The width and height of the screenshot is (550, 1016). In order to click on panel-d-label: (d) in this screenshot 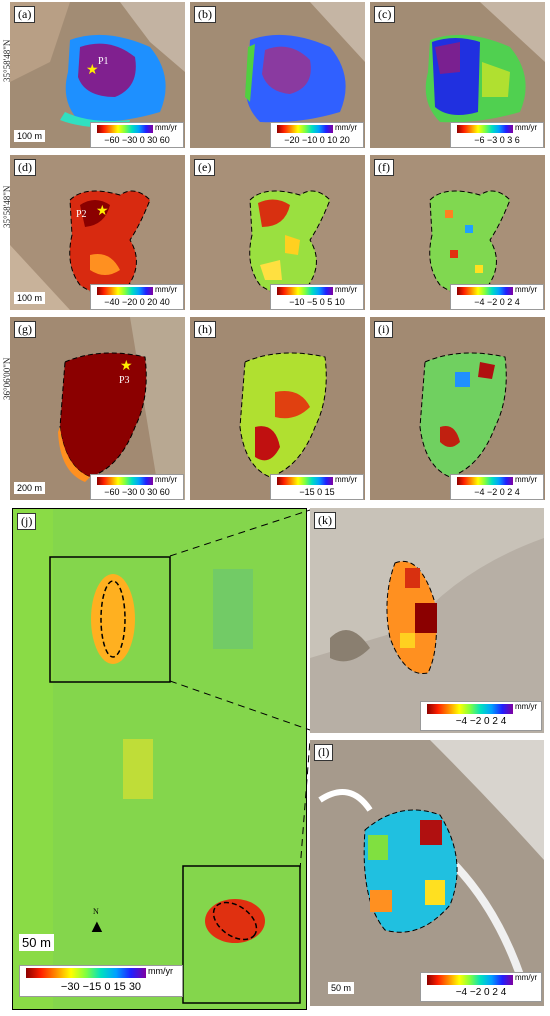, I will do `click(25, 167)`.